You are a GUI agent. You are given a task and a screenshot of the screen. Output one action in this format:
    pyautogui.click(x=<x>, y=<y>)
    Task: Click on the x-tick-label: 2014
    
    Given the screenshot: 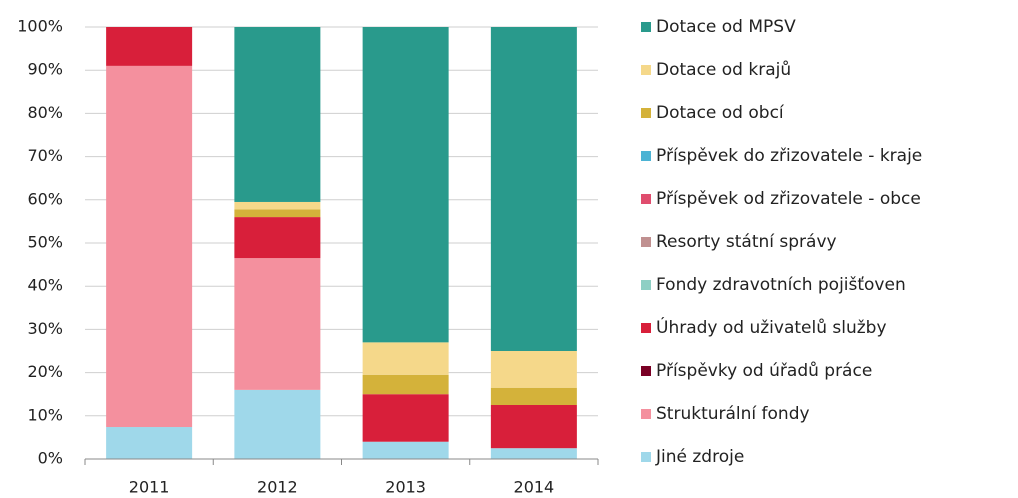 What is the action you would take?
    pyautogui.click(x=534, y=487)
    